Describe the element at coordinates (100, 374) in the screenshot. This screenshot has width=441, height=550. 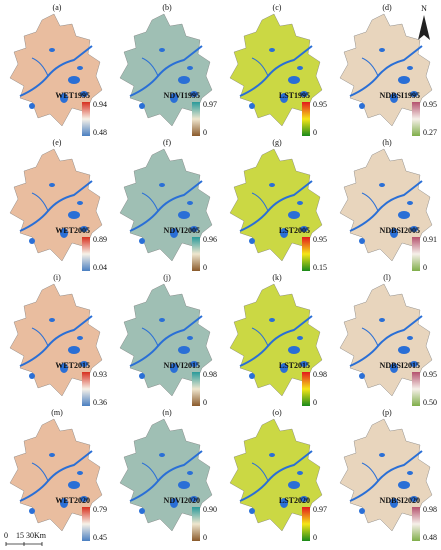
I see `legend-max: 0.93` at that location.